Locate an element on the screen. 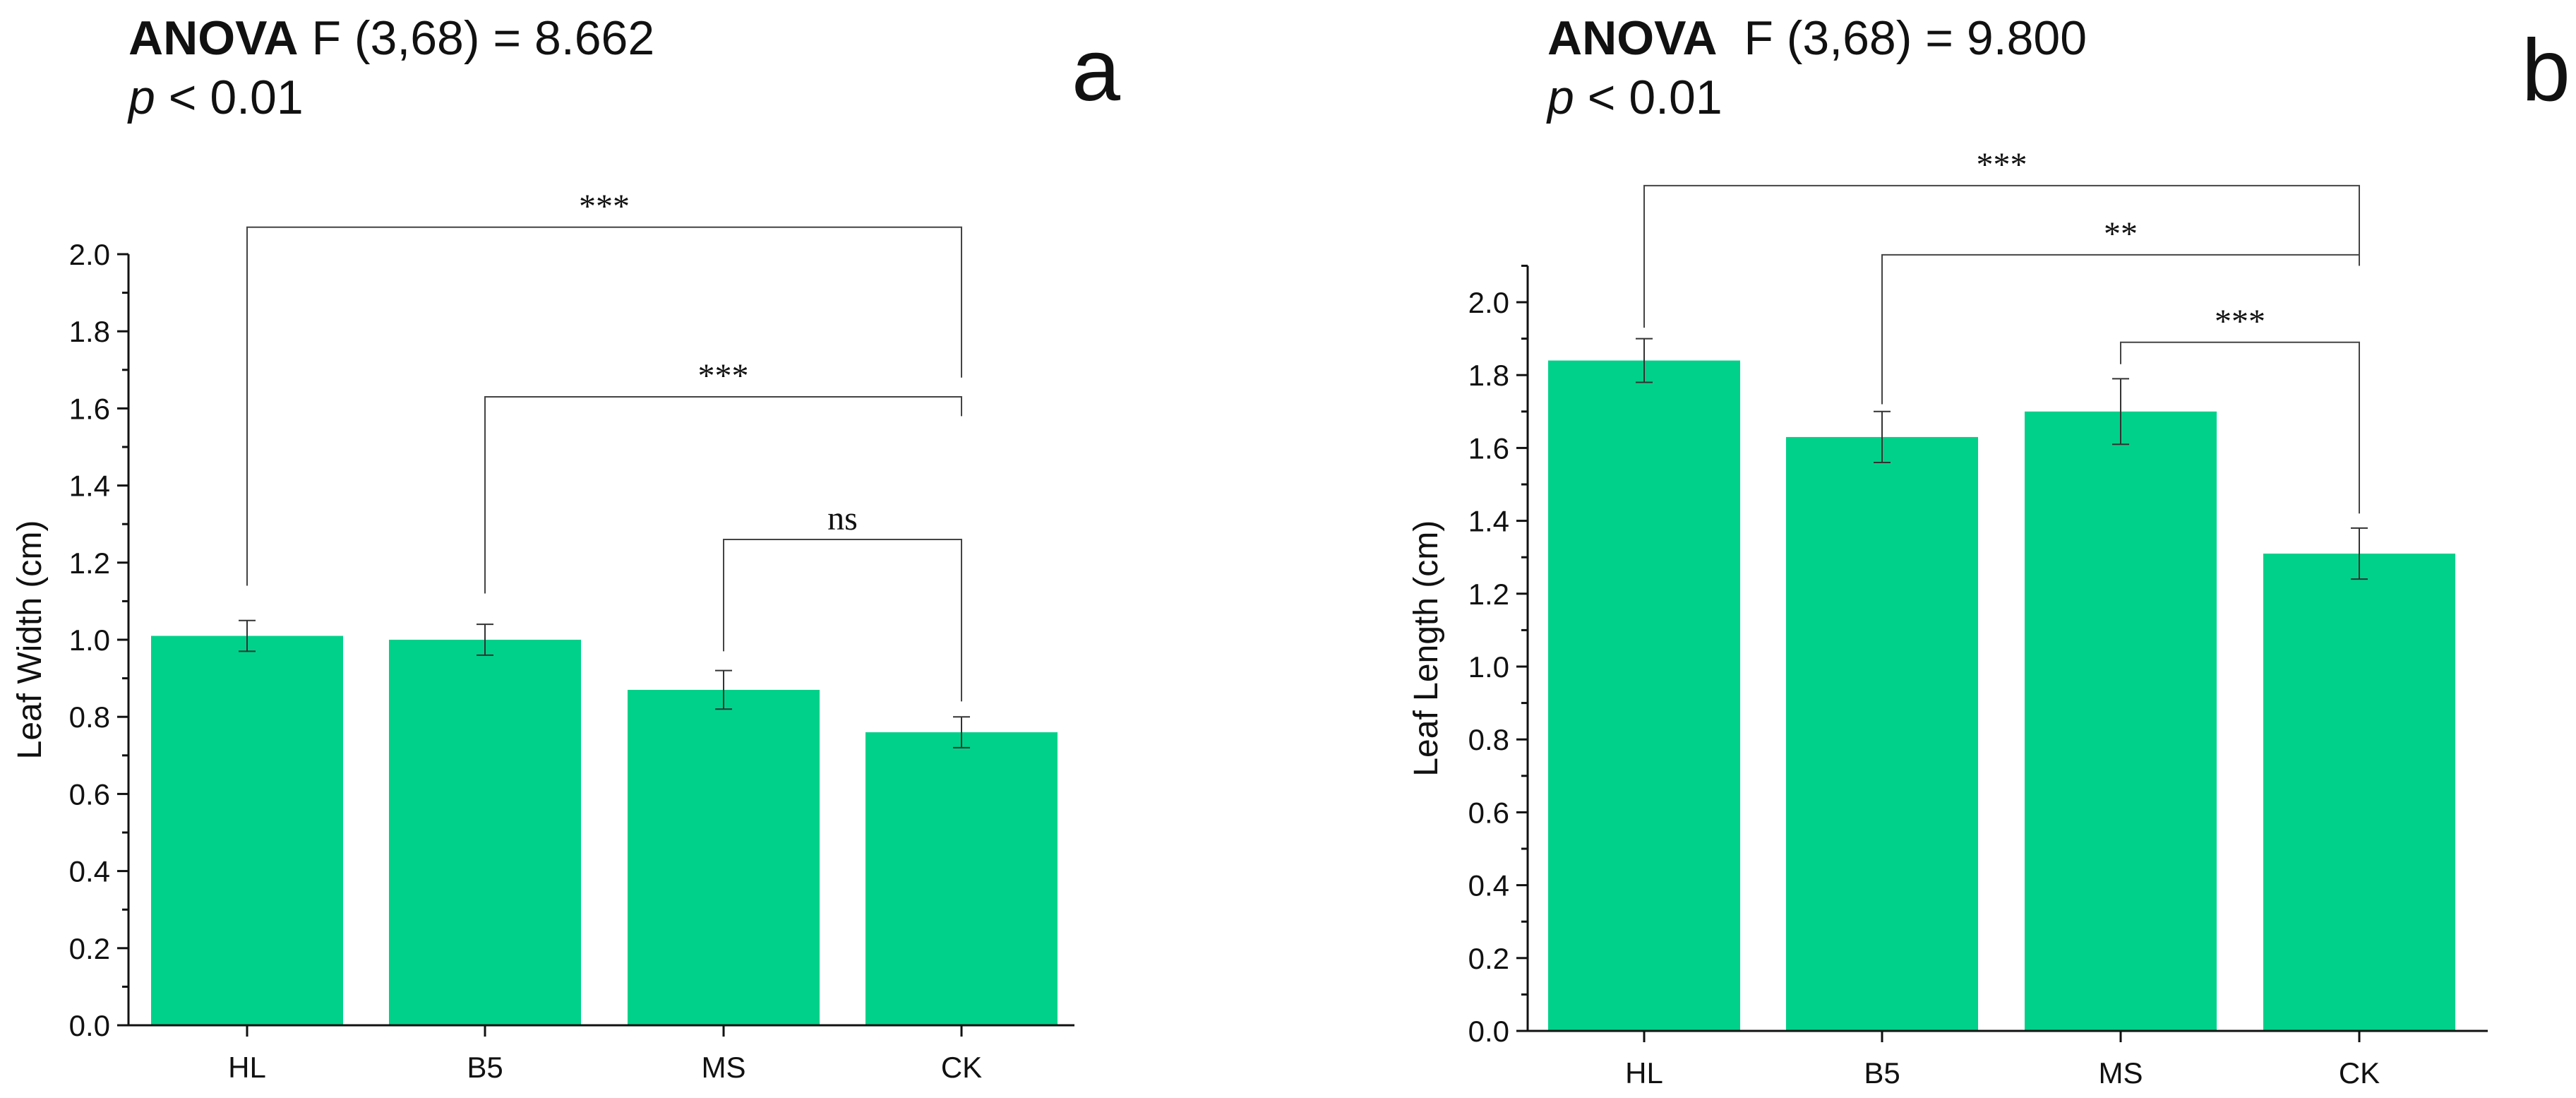 The width and height of the screenshot is (2576, 1098). p-value-line-b: p < 0.01 is located at coordinates (1817, 97).